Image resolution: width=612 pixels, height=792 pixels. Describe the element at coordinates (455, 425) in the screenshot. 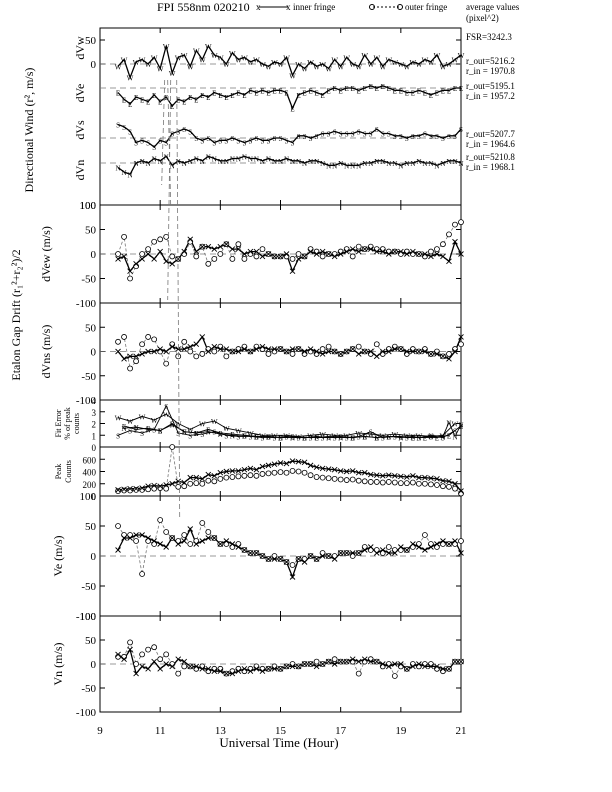

I see `fit-W-point: W` at that location.